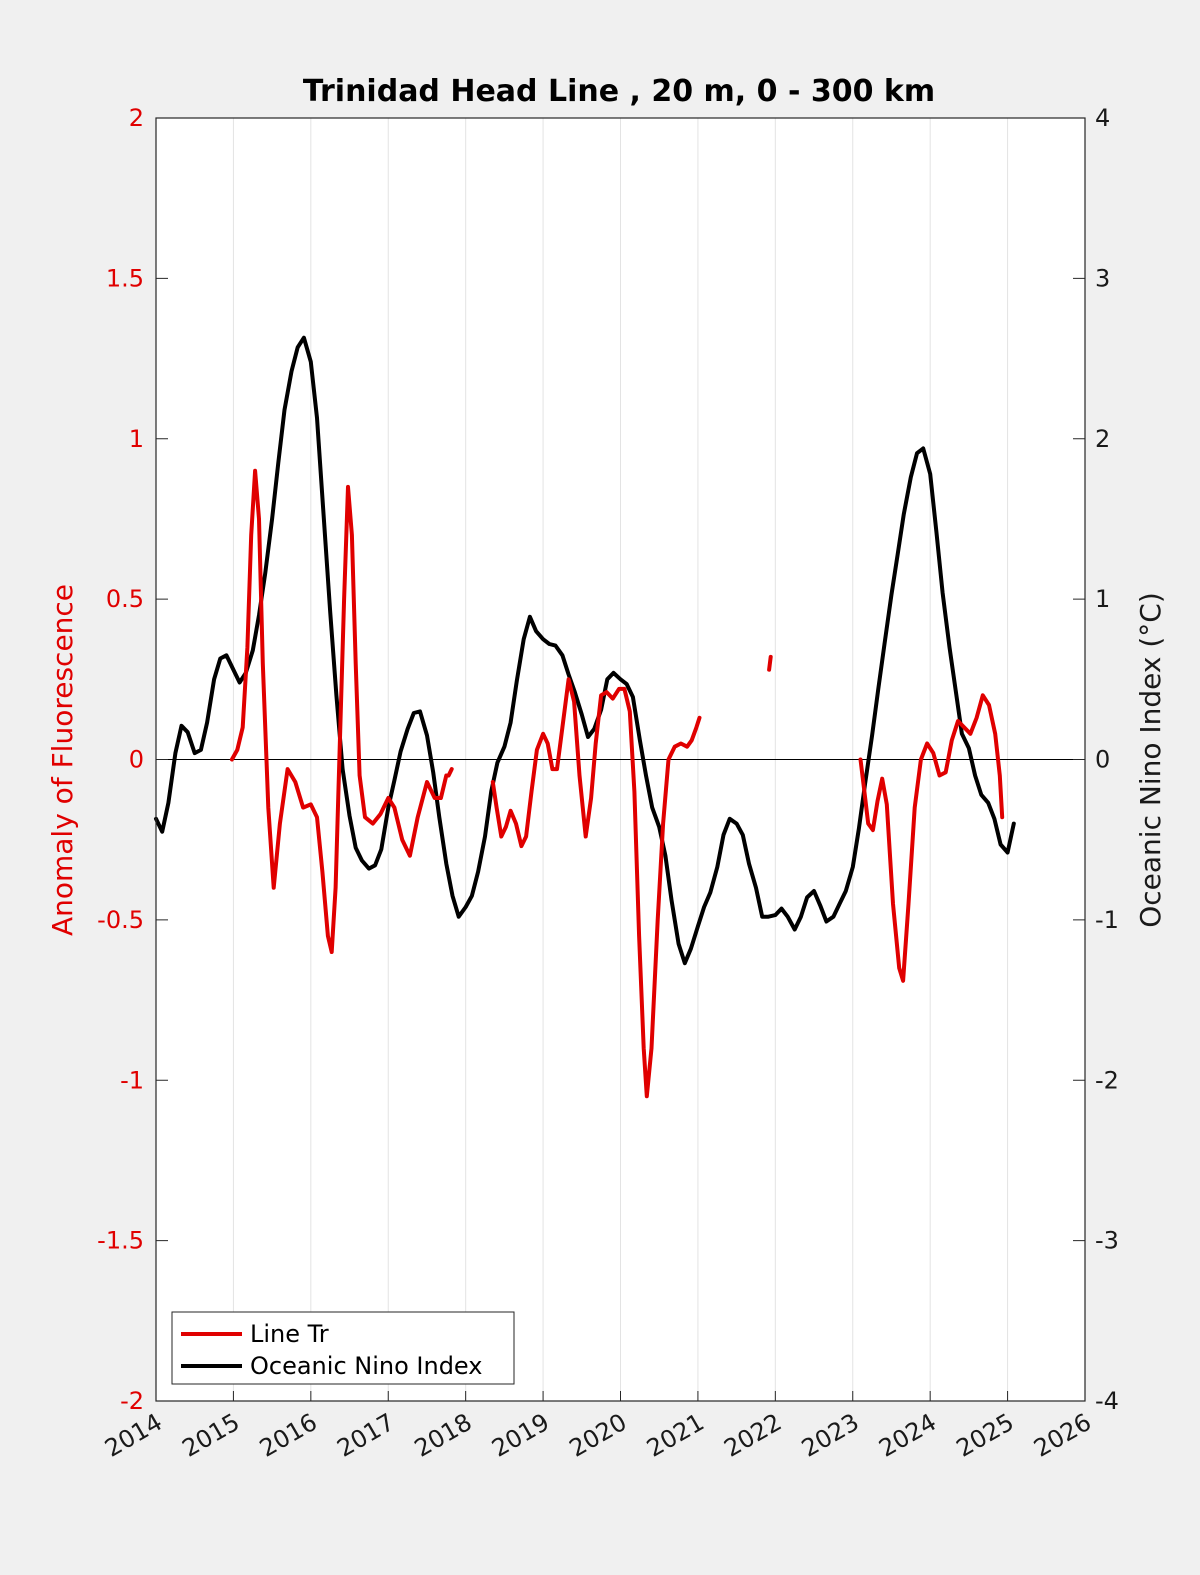  I want to click on right-tick-label: -1, so click(1107, 920).